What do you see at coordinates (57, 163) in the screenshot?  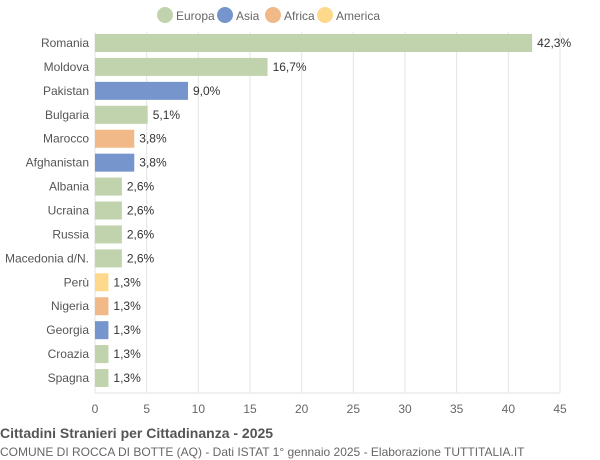 I see `category-label: Afghanistan` at bounding box center [57, 163].